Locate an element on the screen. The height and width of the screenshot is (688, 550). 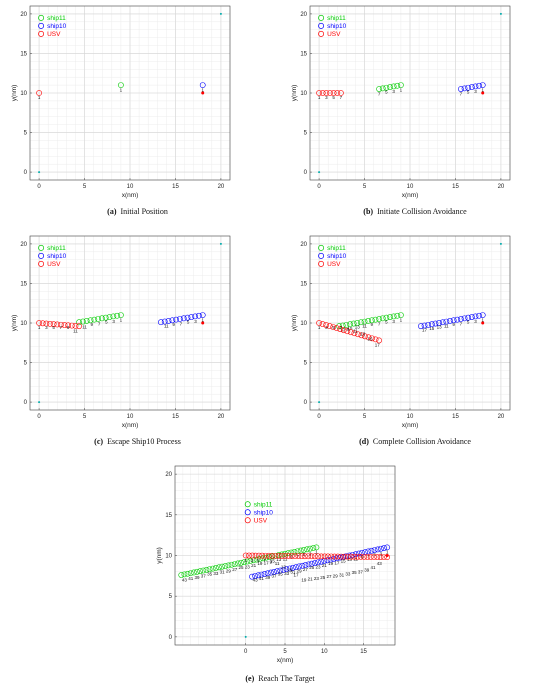
series-usv: 1 3 5 7 911 is located at coordinates (59, 326).